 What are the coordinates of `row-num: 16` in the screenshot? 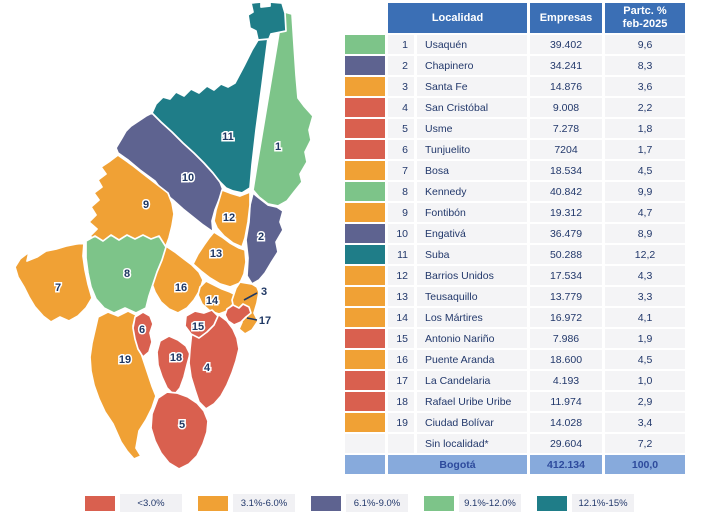 It's located at (401, 359).